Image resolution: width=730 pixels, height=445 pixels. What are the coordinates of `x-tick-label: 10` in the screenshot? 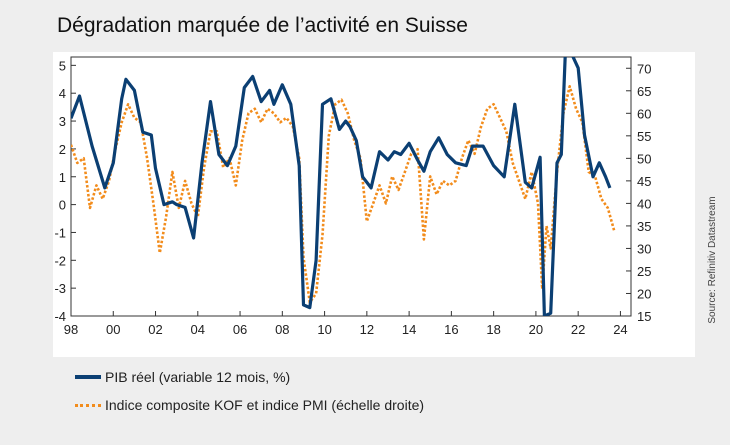 It's located at (324, 329).